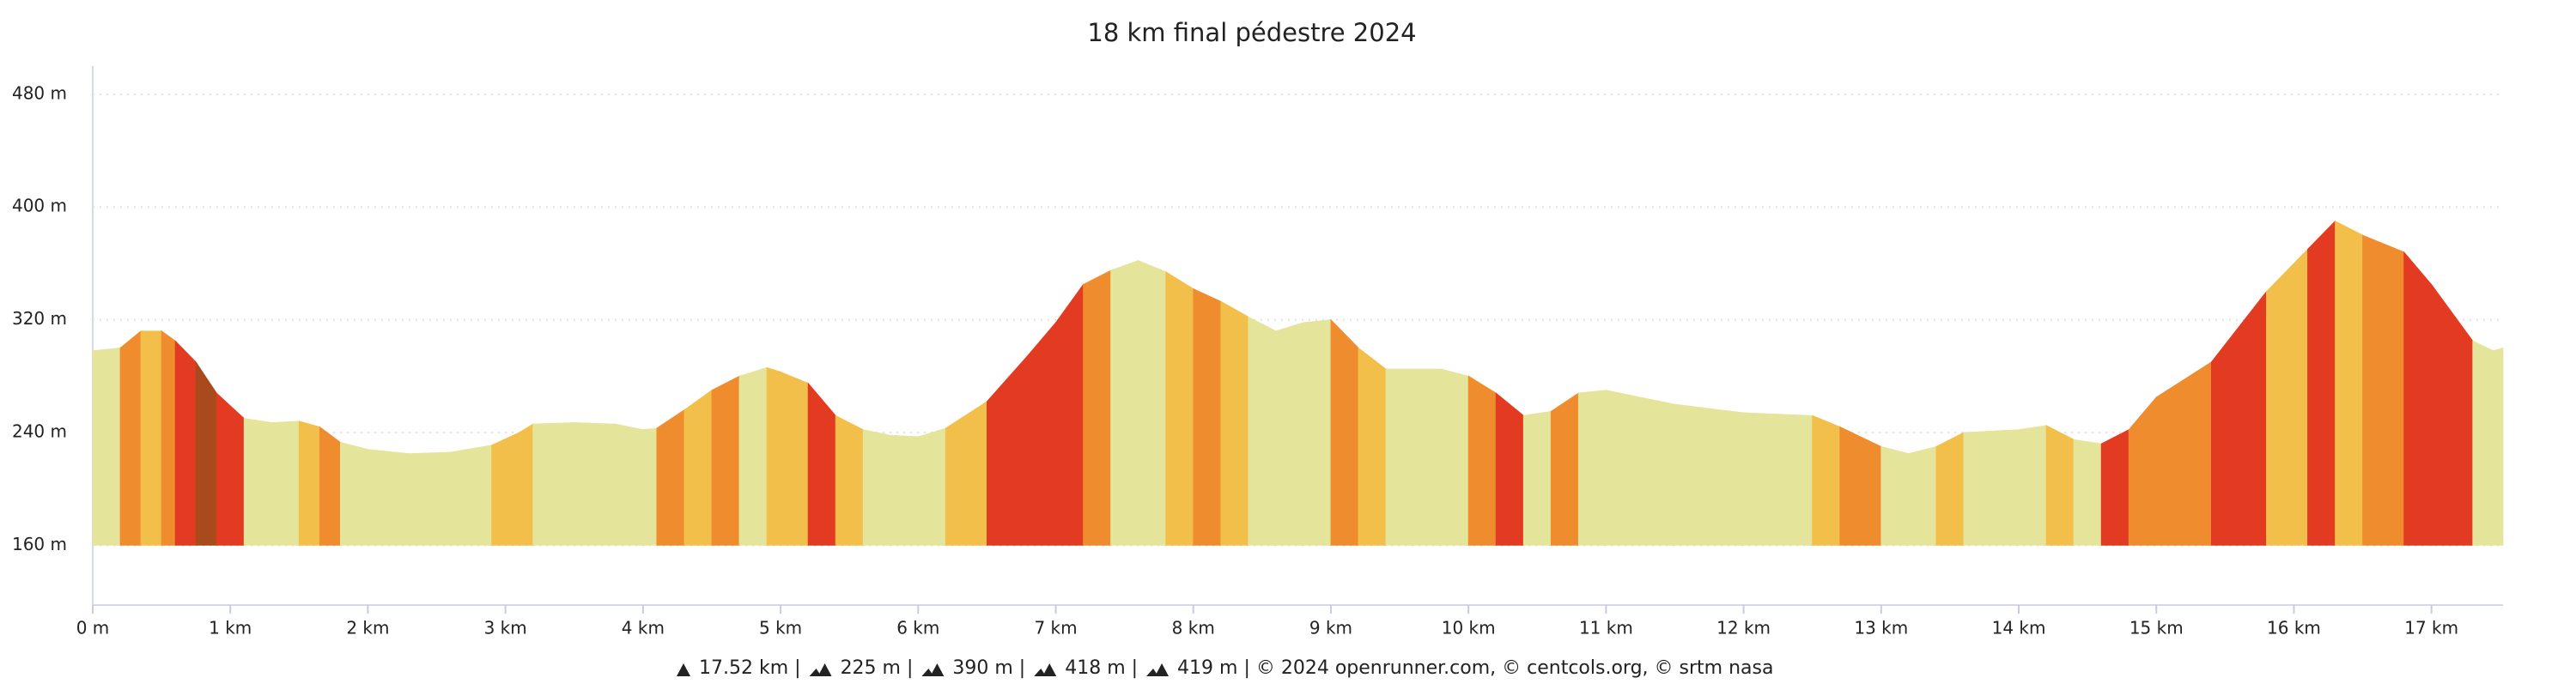 The image size is (2576, 690). Describe the element at coordinates (230, 628) in the screenshot. I see `x-tick-label: 1 km` at that location.